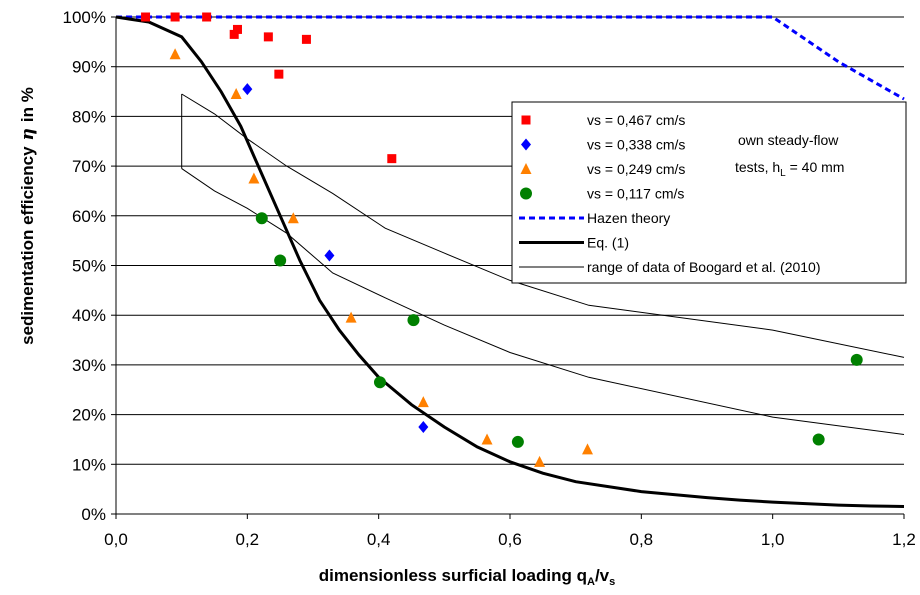  What do you see at coordinates (28, 216) in the screenshot?
I see `y-axis-title: sedimentation efficiencyηin %` at bounding box center [28, 216].